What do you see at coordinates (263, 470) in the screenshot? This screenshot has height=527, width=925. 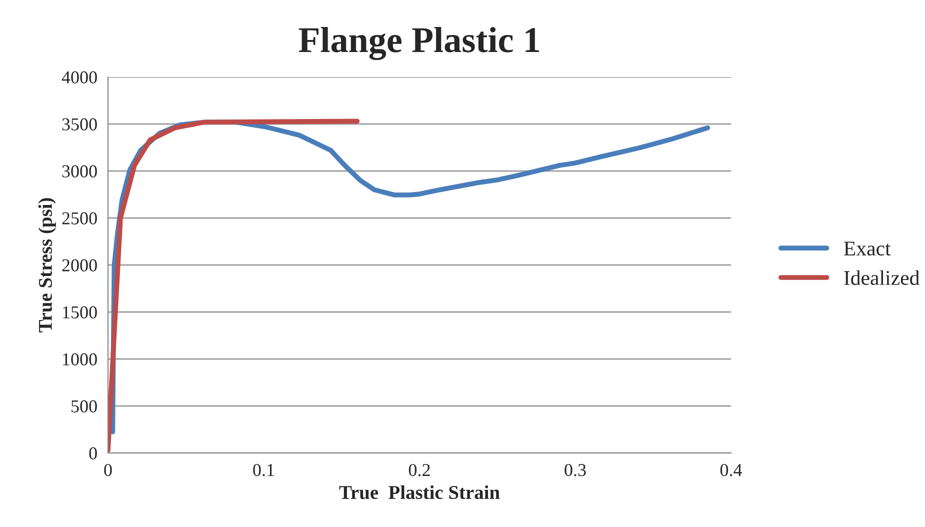 I see `x-tick-label: 0.1` at bounding box center [263, 470].